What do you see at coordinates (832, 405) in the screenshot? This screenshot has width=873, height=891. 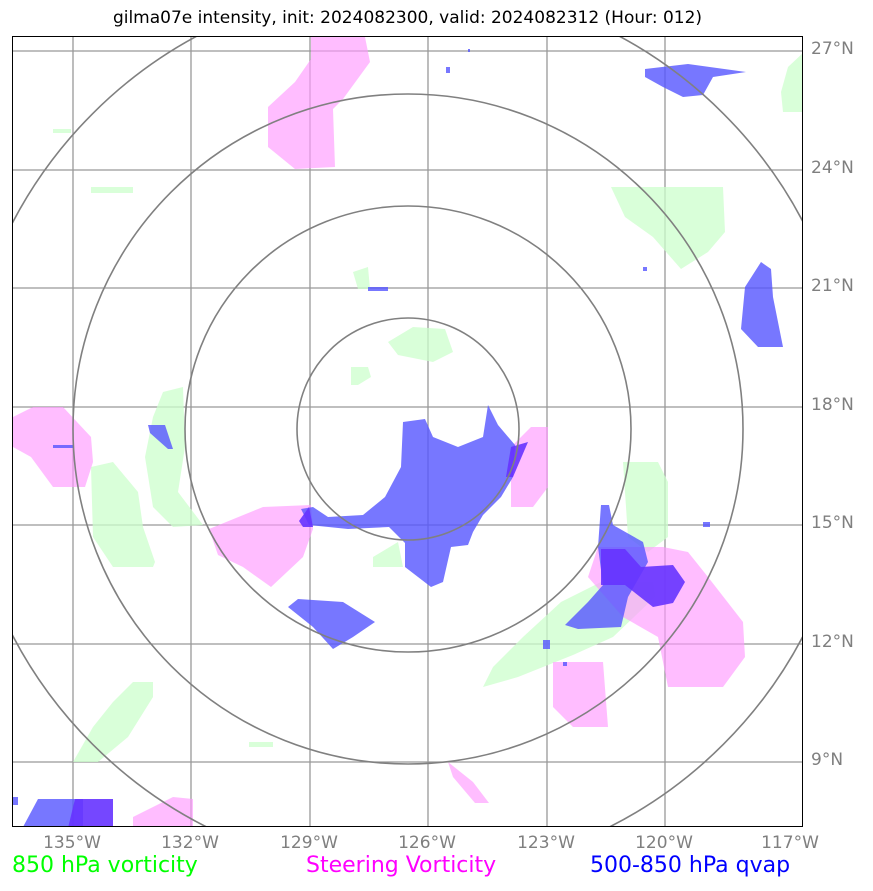 I see `lat-label-18n: 18°N` at bounding box center [832, 405].